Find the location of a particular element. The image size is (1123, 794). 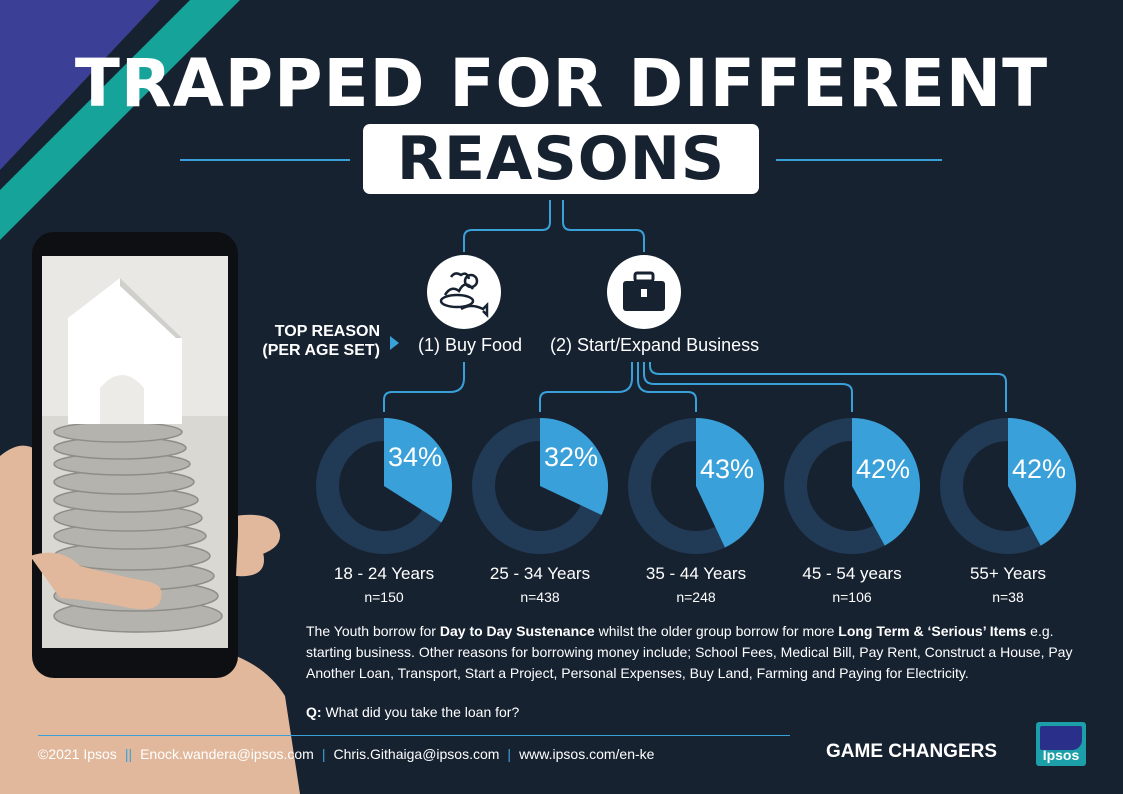

sample-size-label: n=38 is located at coordinates (1008, 597).